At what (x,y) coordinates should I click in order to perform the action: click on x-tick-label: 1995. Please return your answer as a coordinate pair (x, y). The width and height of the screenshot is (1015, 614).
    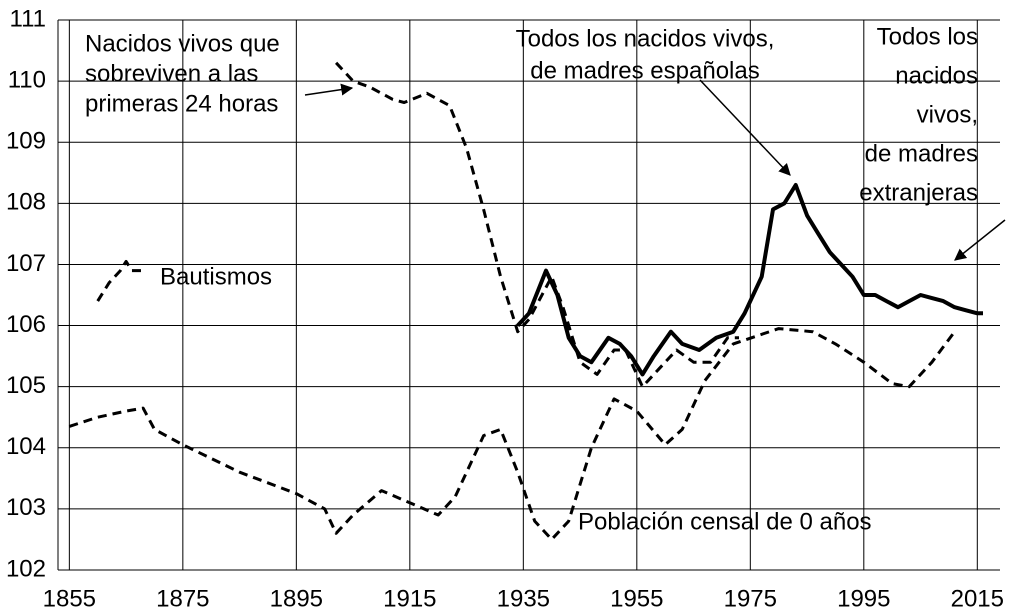
    Looking at the image, I should click on (863, 598).